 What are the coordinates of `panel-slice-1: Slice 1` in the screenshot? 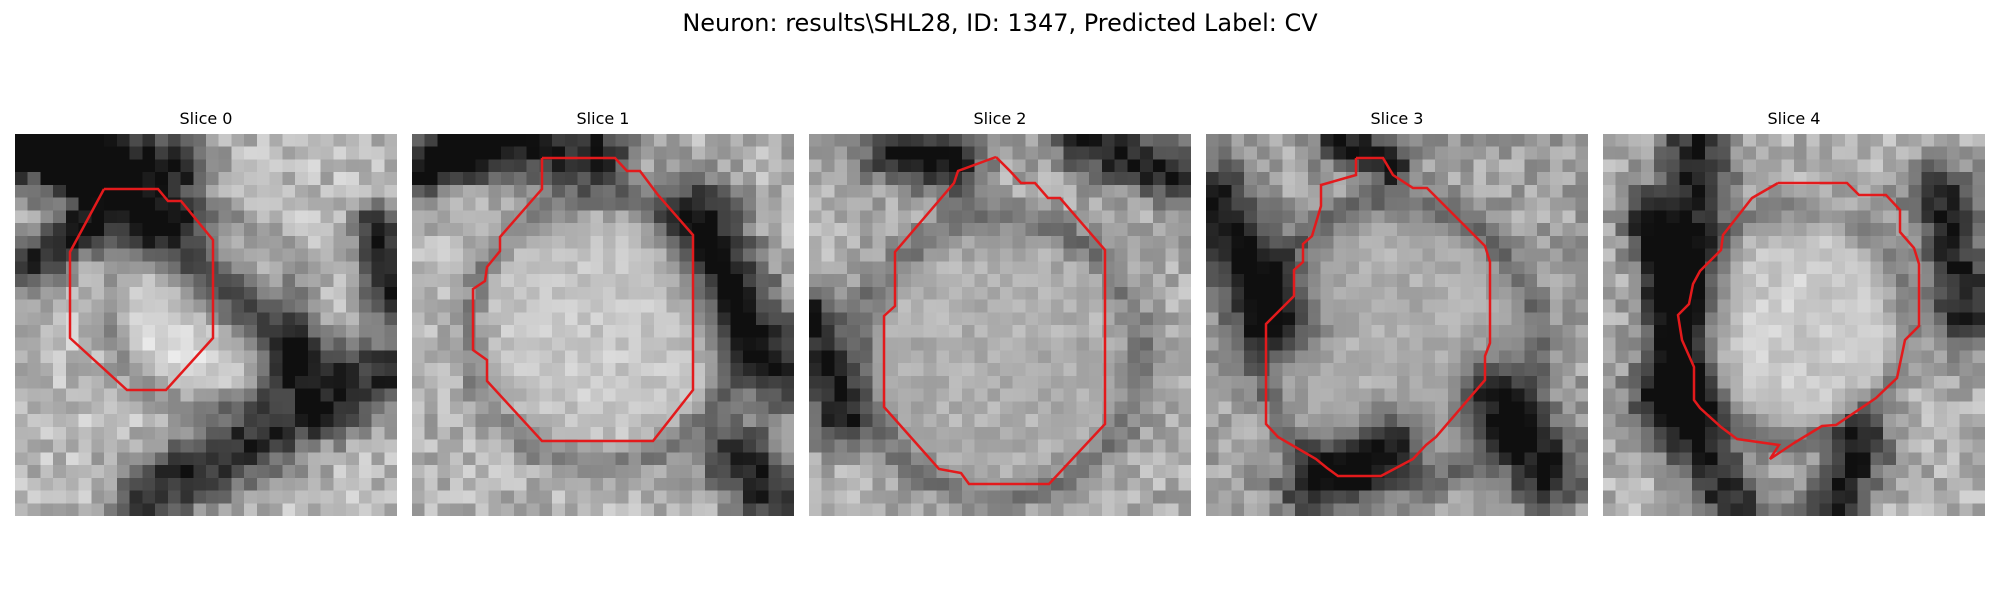 It's located at (603, 315).